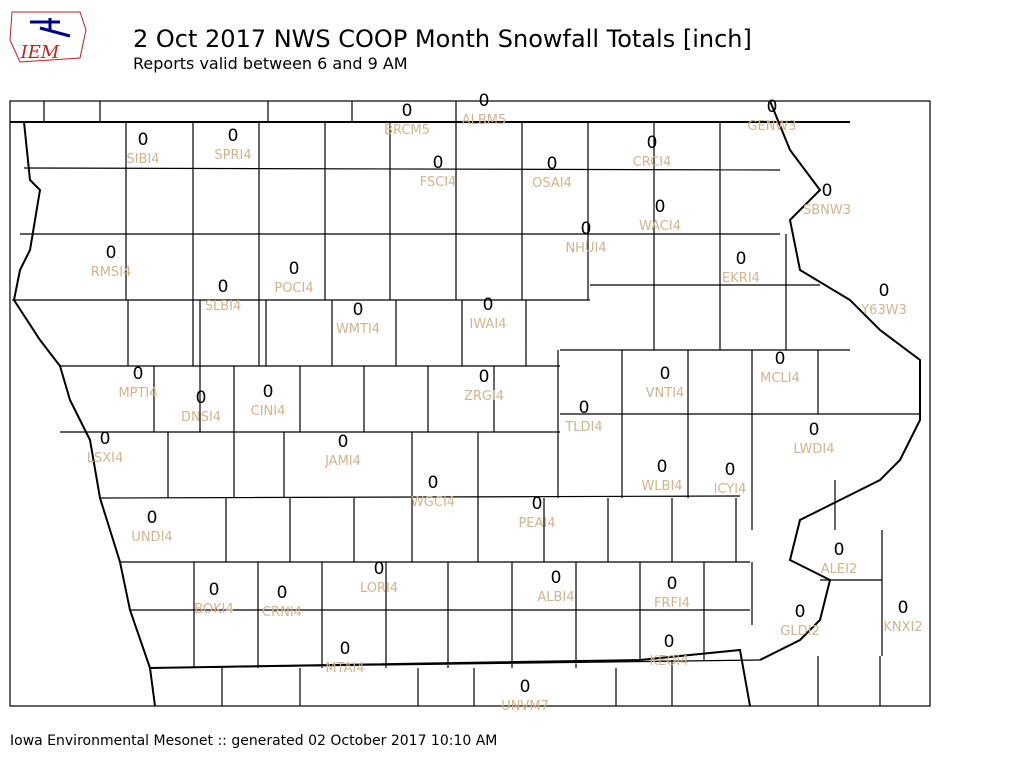  Describe the element at coordinates (232, 155) in the screenshot. I see `station-id: SPRI4` at that location.